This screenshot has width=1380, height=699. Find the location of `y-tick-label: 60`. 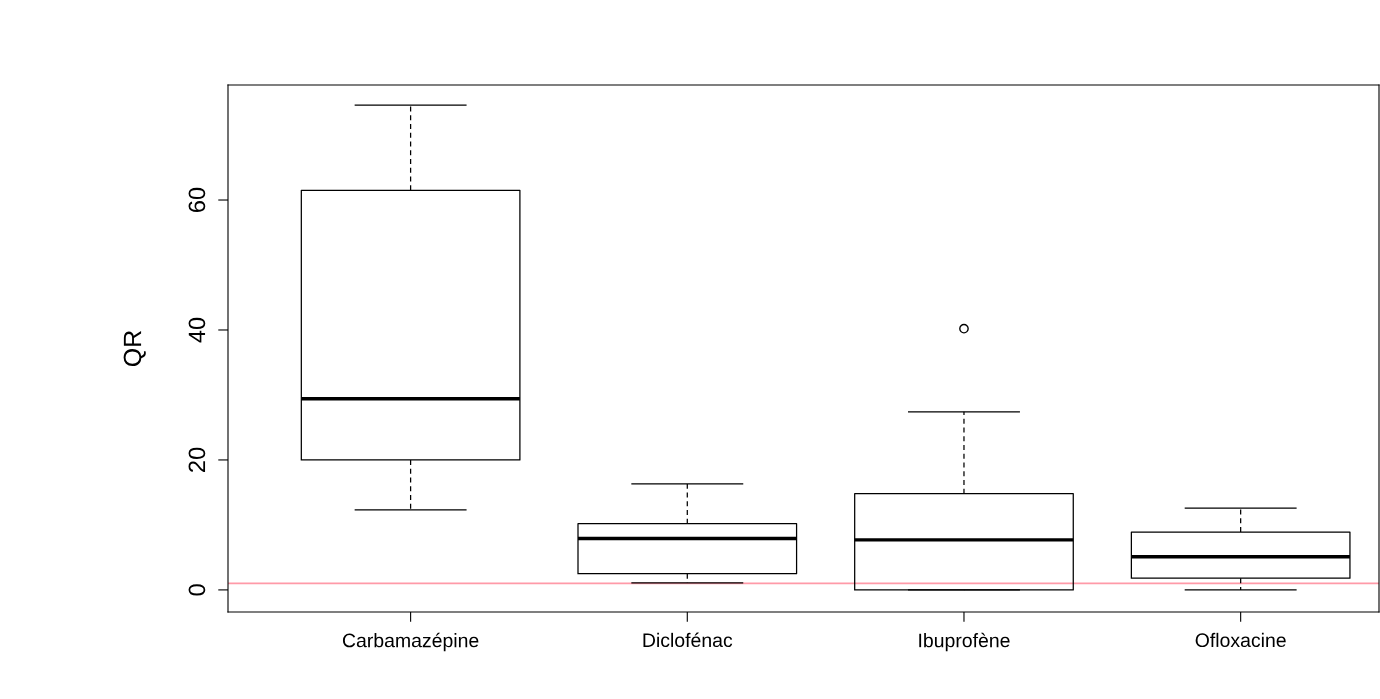

y-tick-label: 60 is located at coordinates (197, 199).